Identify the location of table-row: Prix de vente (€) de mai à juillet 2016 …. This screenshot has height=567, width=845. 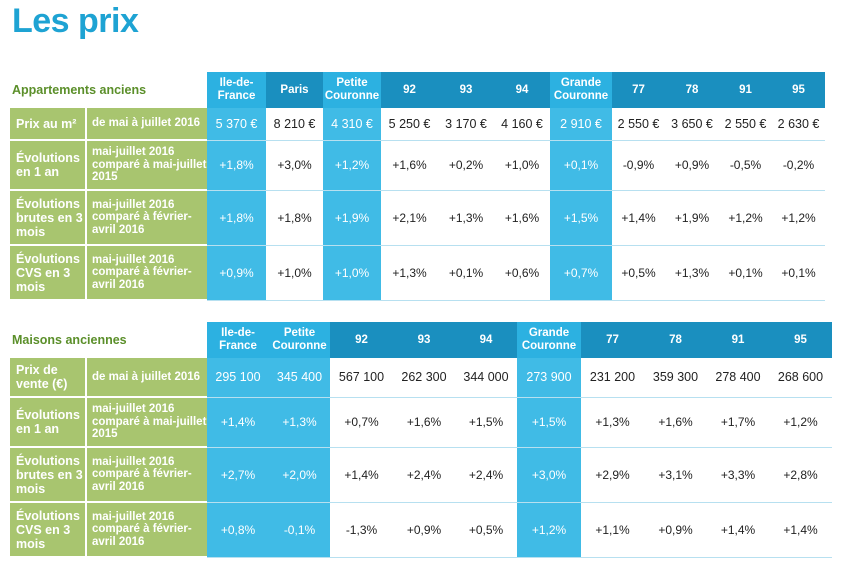
(421, 378).